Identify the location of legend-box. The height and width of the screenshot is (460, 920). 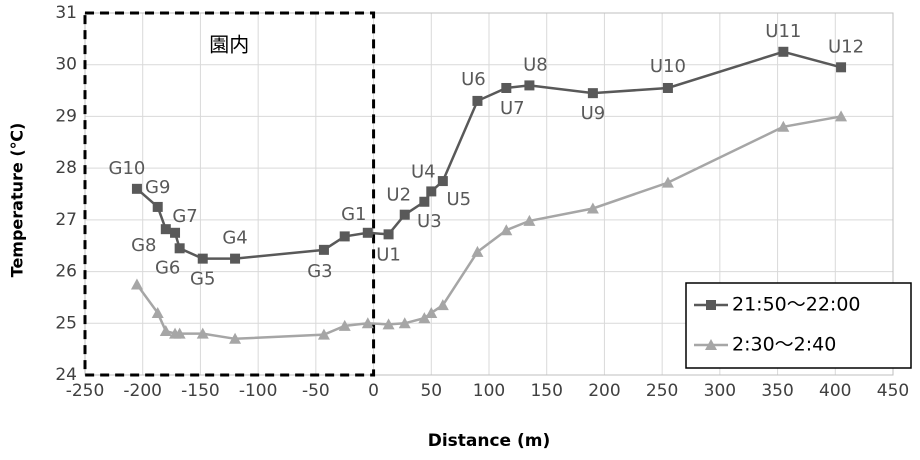
(798, 325).